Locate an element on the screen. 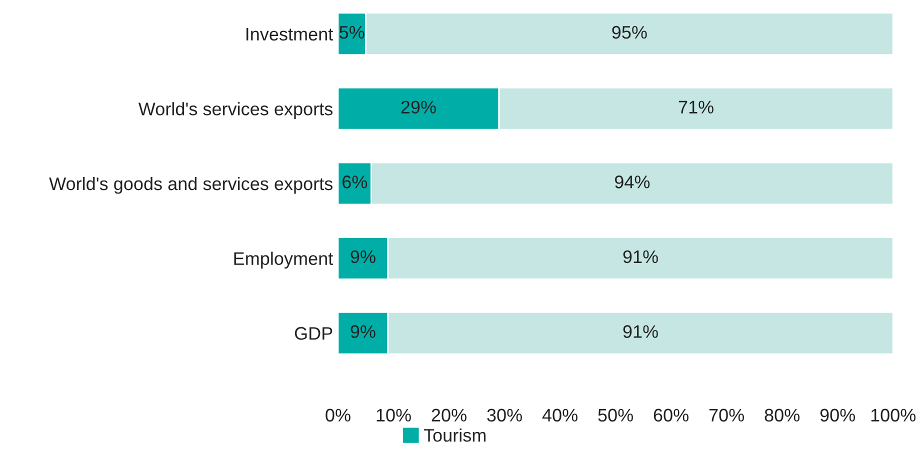  x-tick-label: 60% is located at coordinates (671, 415).